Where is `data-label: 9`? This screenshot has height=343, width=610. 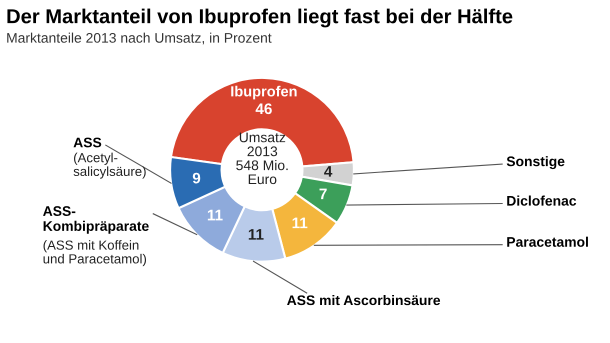
data-label: 9 is located at coordinates (196, 178).